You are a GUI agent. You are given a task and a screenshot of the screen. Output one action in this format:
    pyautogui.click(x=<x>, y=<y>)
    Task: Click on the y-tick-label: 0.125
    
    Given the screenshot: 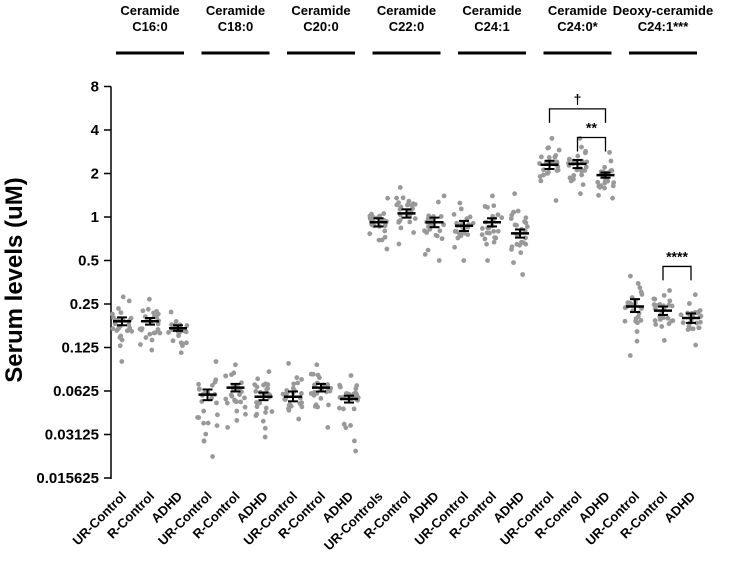 What is the action you would take?
    pyautogui.click(x=80, y=348)
    